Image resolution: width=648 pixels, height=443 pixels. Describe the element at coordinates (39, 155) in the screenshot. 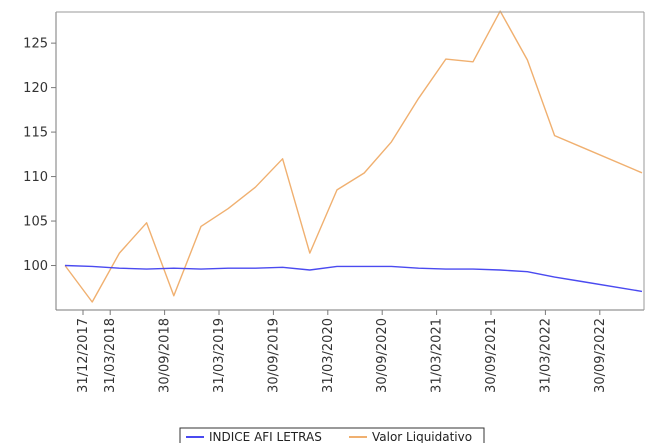

I see `y-axis-ticks: 100 105 110 115 120 125` at that location.